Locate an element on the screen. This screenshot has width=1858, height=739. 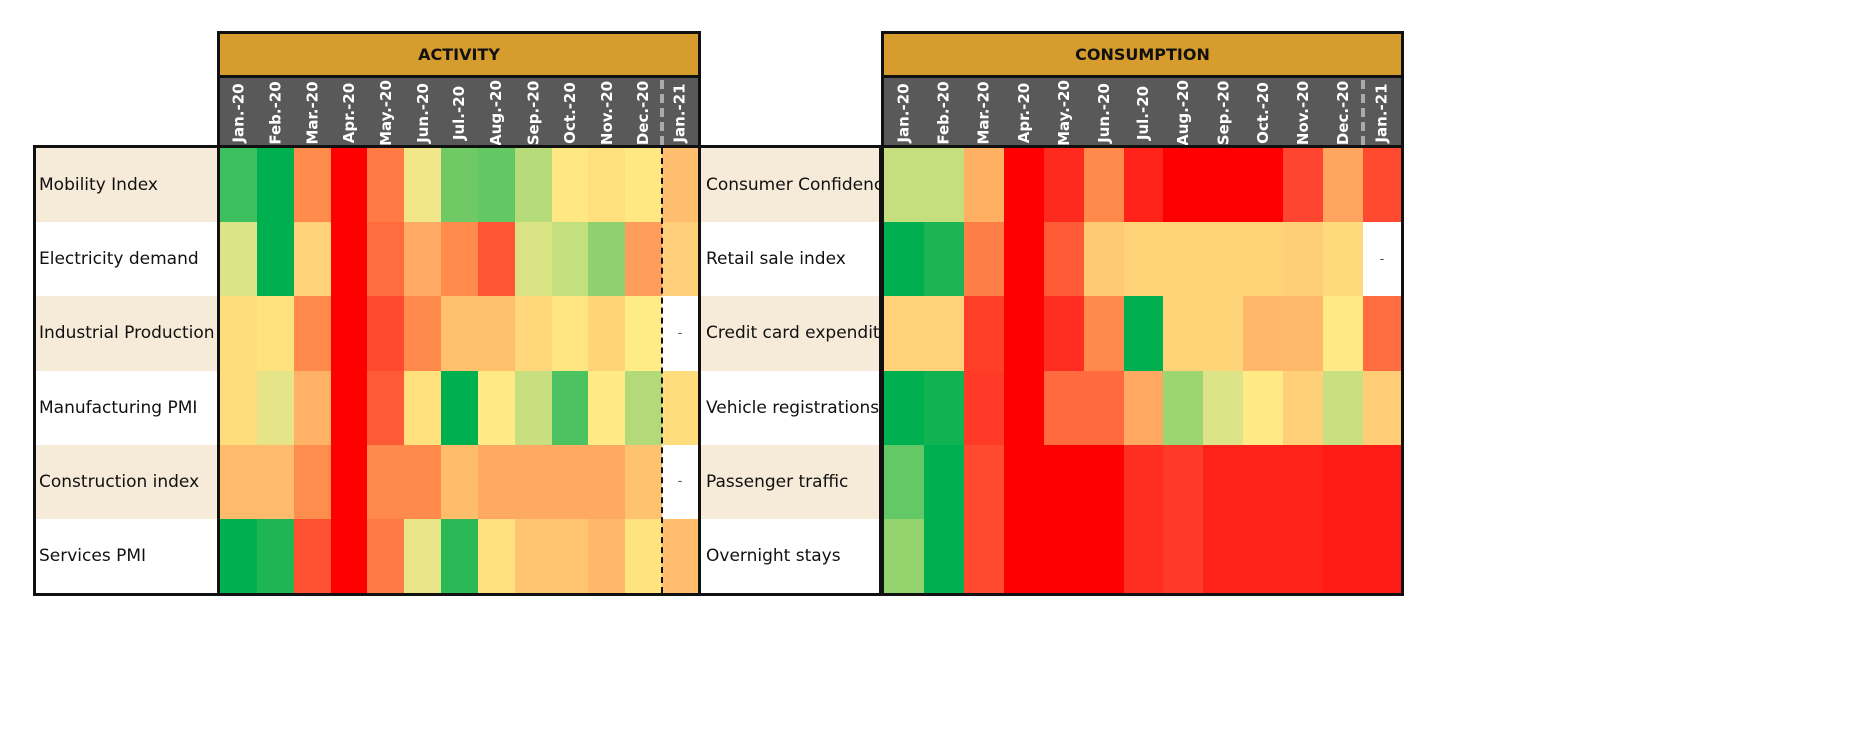
row-label: Industrial Production is located at coordinates (127, 333).